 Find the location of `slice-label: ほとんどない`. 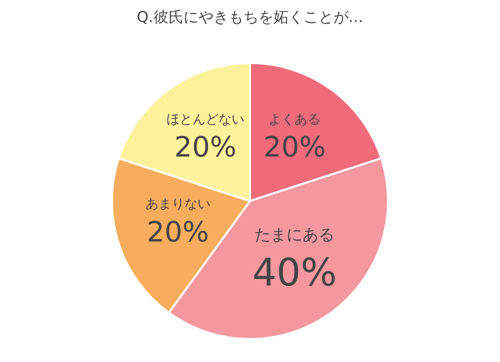

slice-label: ほとんどない is located at coordinates (205, 120).